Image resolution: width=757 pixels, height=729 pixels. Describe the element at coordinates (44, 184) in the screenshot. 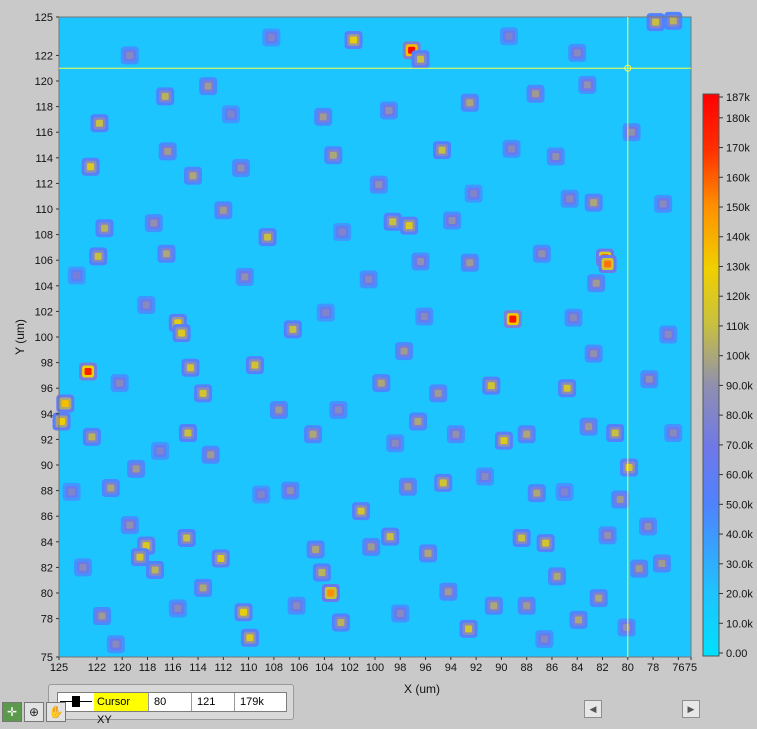

I see `y-tick-label: 112` at that location.